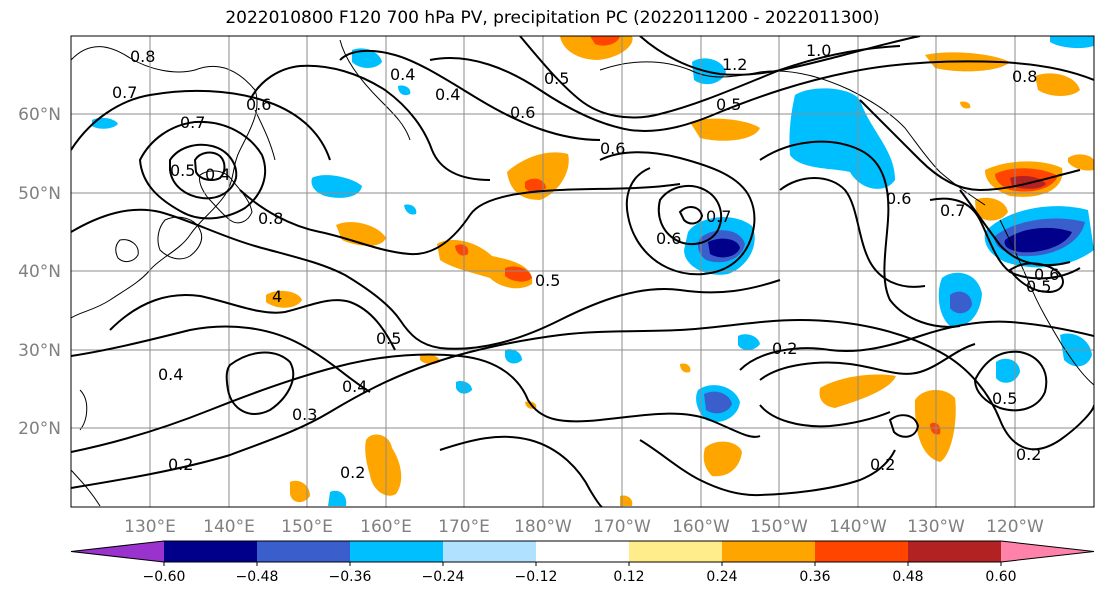 This screenshot has width=1105, height=601. Describe the element at coordinates (386, 527) in the screenshot. I see `lon-label: 160°E` at that location.